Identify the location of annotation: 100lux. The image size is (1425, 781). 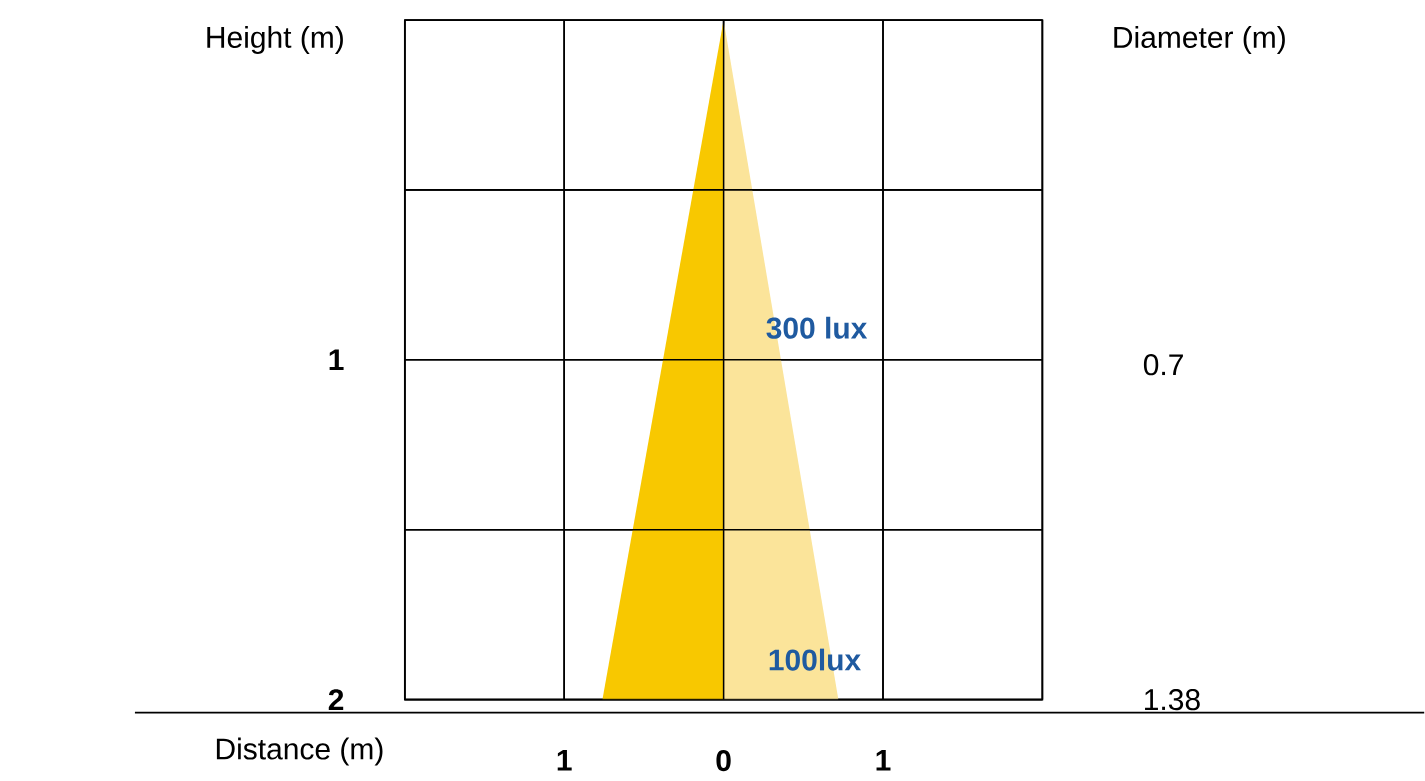
(815, 659).